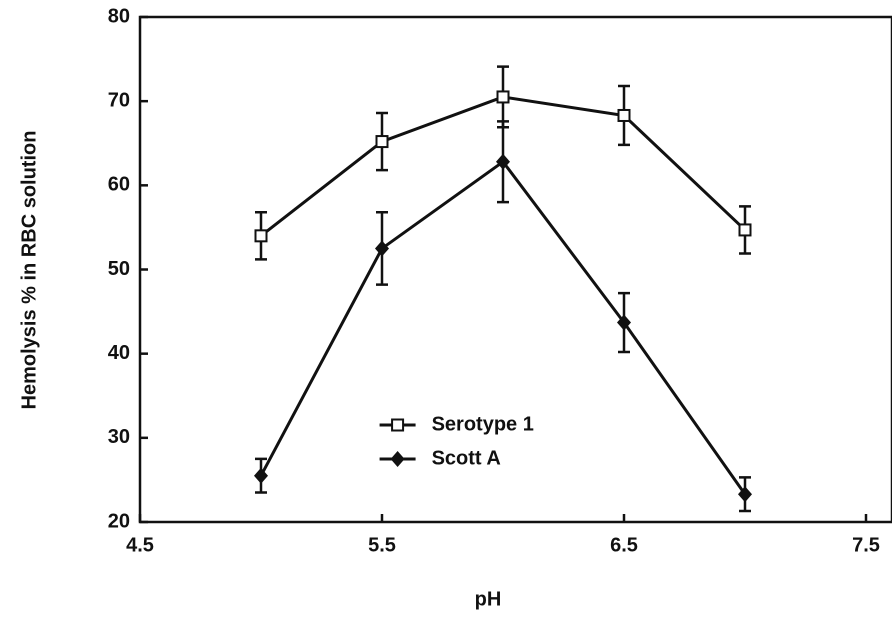 This screenshot has height=618, width=892. Describe the element at coordinates (119, 100) in the screenshot. I see `y-tick-label: 70` at that location.